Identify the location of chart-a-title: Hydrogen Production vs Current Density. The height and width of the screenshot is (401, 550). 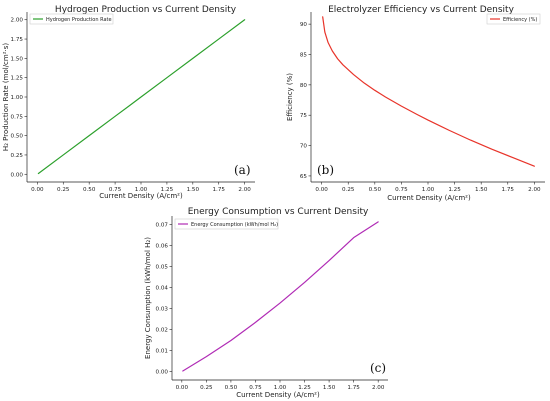
(146, 10).